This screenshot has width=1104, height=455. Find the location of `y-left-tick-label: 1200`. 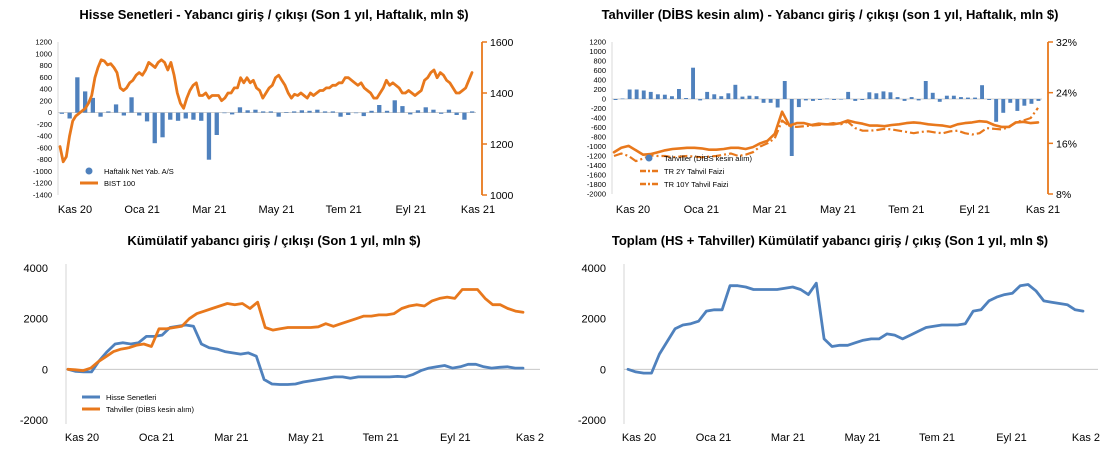

y-left-tick-label: 1200 is located at coordinates (43, 42).